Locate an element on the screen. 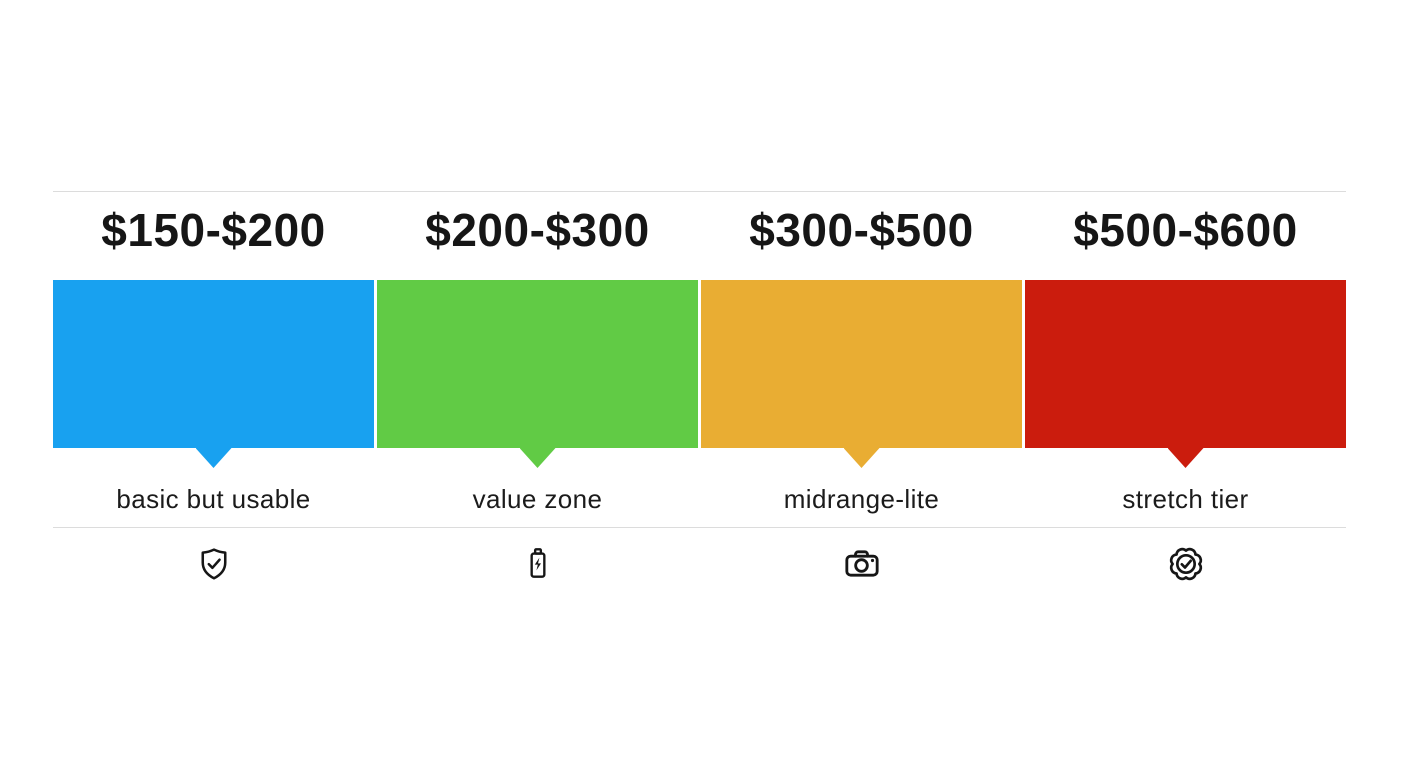 This screenshot has height=768, width=1408. price-range-label: $500-$600 is located at coordinates (1185, 230).